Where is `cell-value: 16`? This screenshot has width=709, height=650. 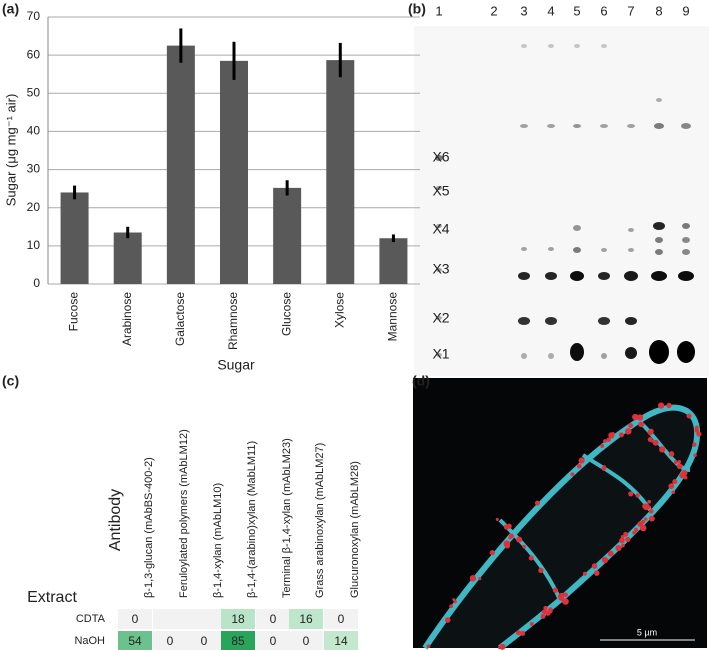 cell-value: 16 is located at coordinates (306, 619).